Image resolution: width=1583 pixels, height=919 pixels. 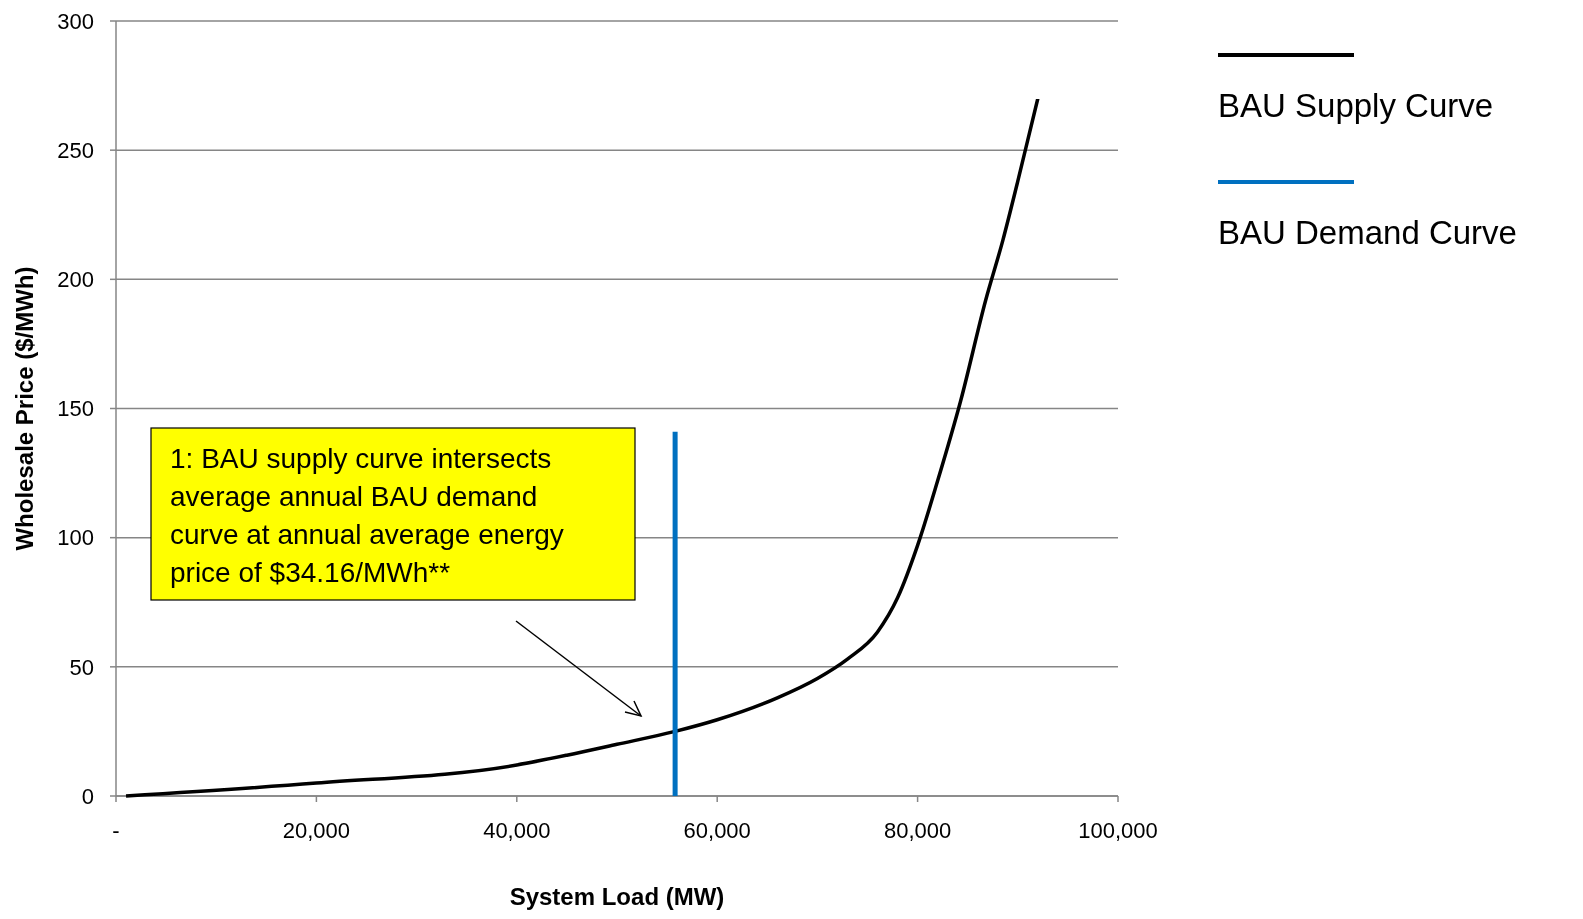 I want to click on x-tick-label: 60,000, so click(x=717, y=830).